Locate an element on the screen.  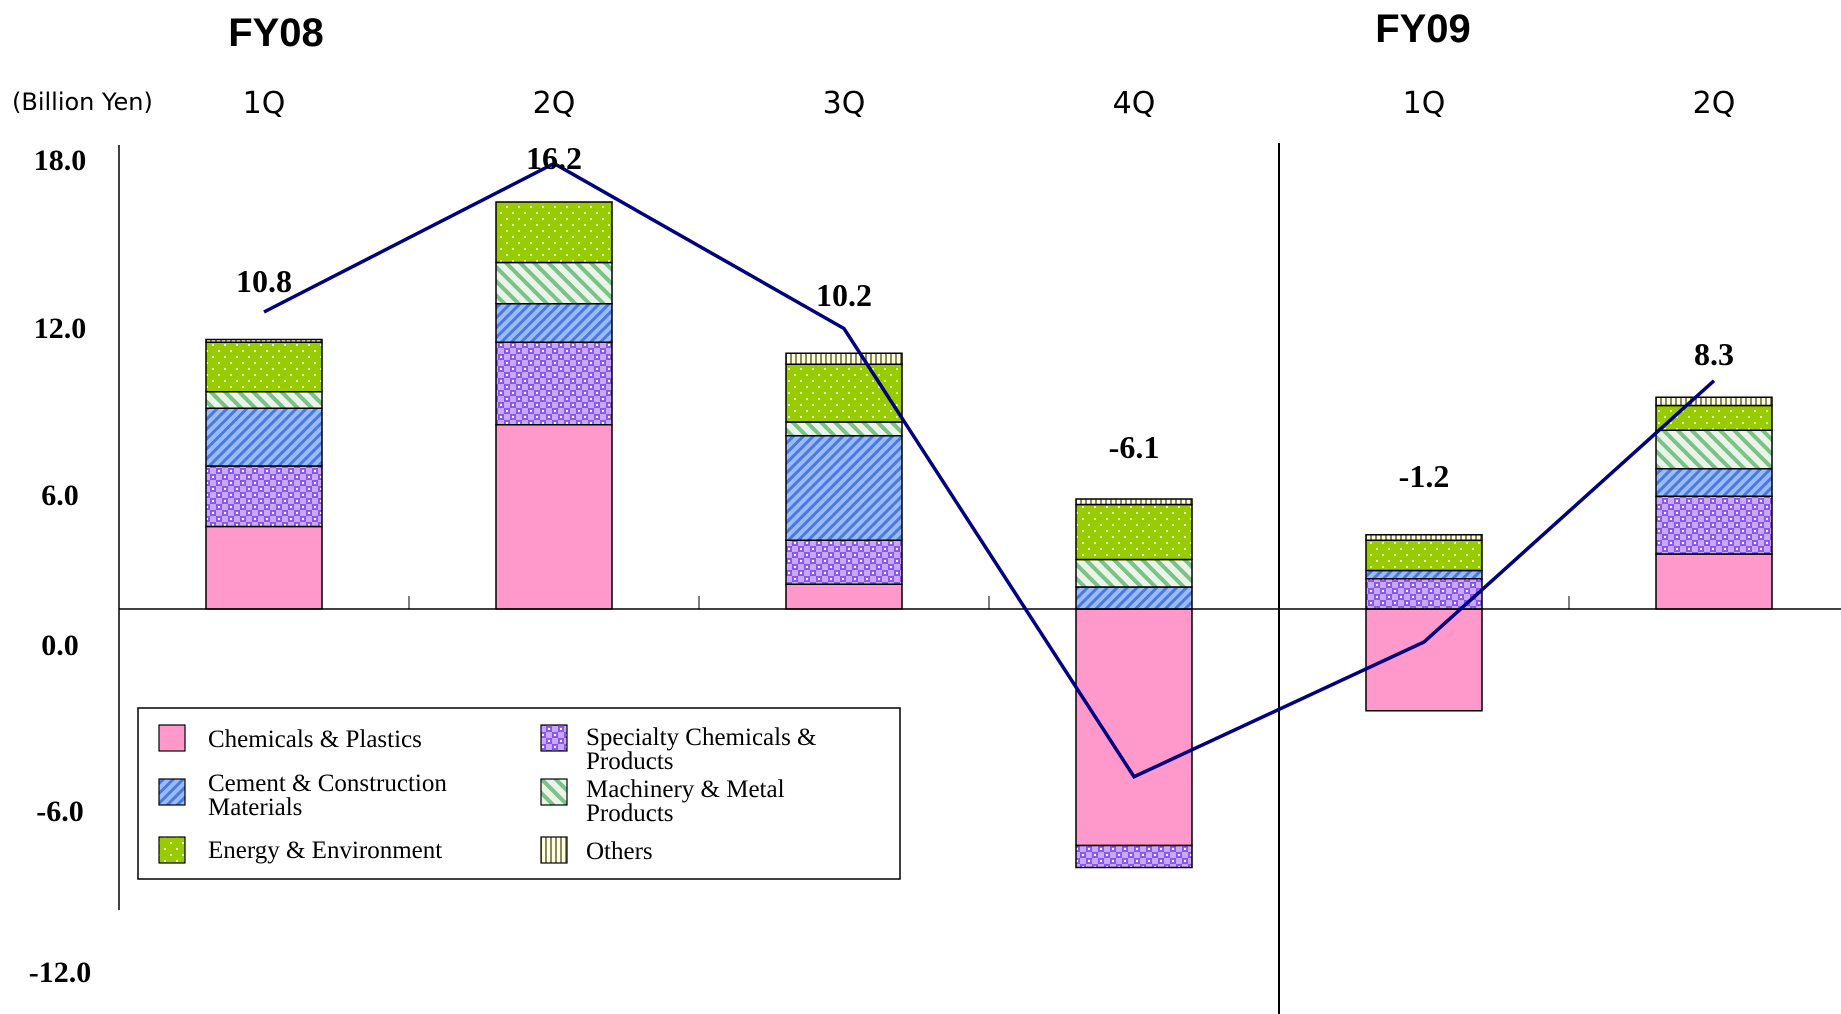
legend-item: Energy & Environment is located at coordinates (300, 850).